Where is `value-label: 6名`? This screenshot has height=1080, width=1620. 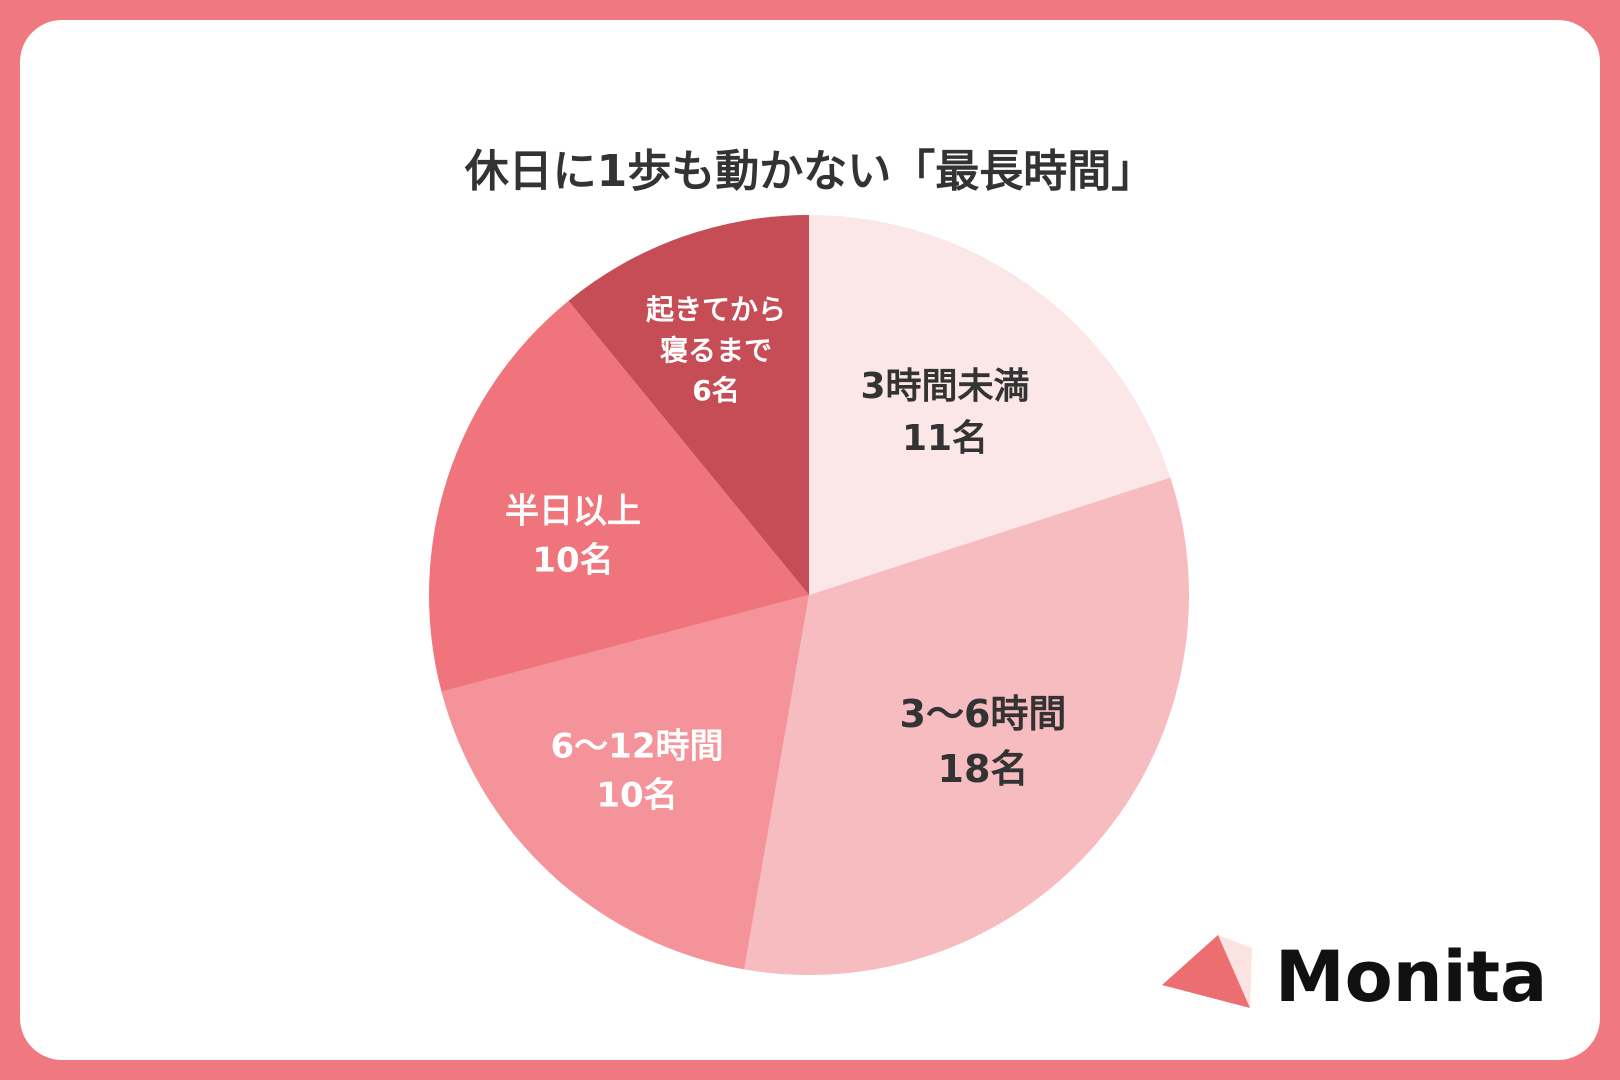
value-label: 6名 is located at coordinates (716, 391).